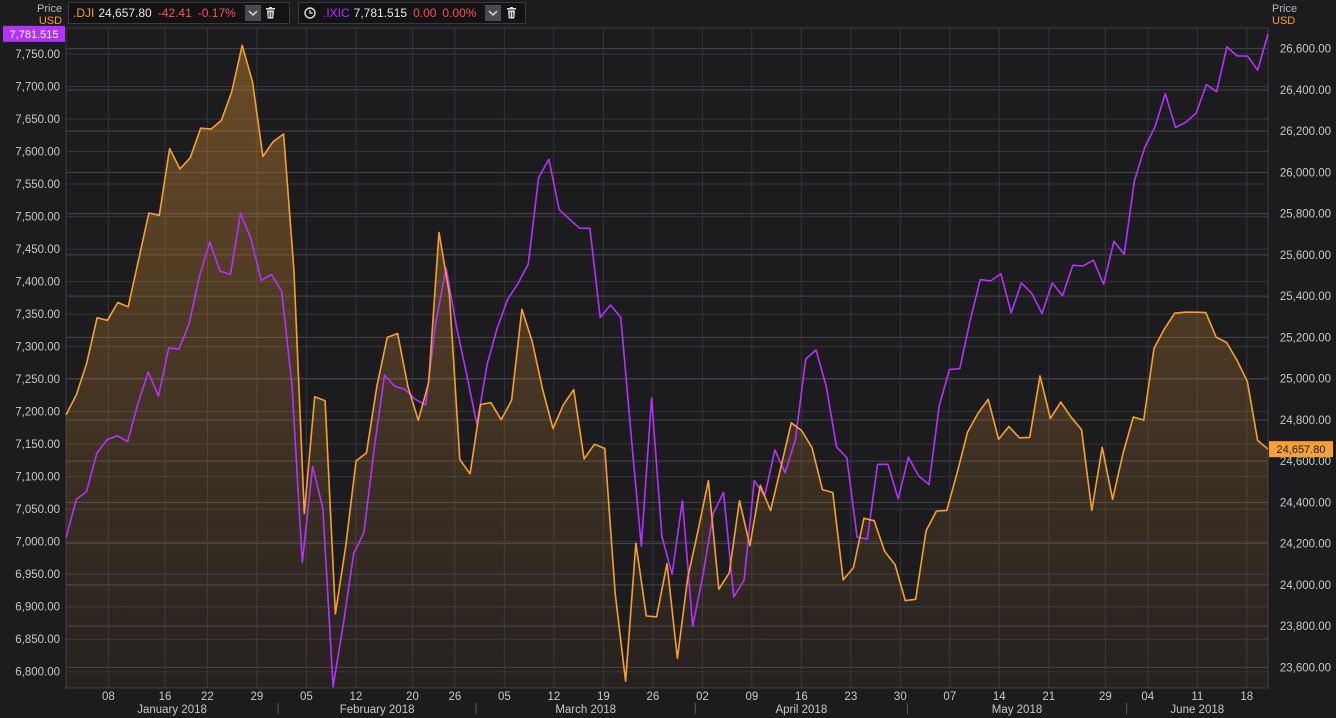 The width and height of the screenshot is (1336, 718). What do you see at coordinates (1305, 462) in the screenshot?
I see `right-tick-label: 24,600.00` at bounding box center [1305, 462].